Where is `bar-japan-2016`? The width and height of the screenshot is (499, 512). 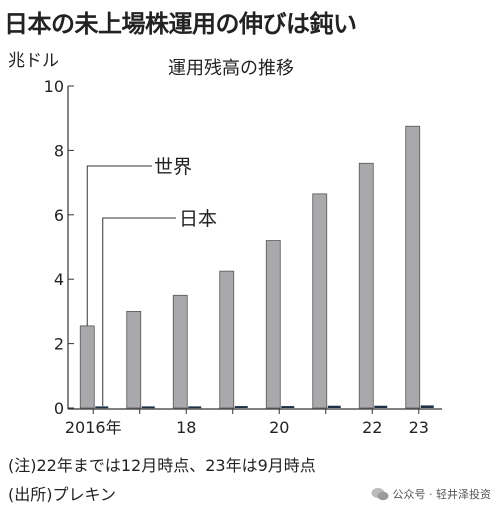 bar-japan-2016 is located at coordinates (102, 407).